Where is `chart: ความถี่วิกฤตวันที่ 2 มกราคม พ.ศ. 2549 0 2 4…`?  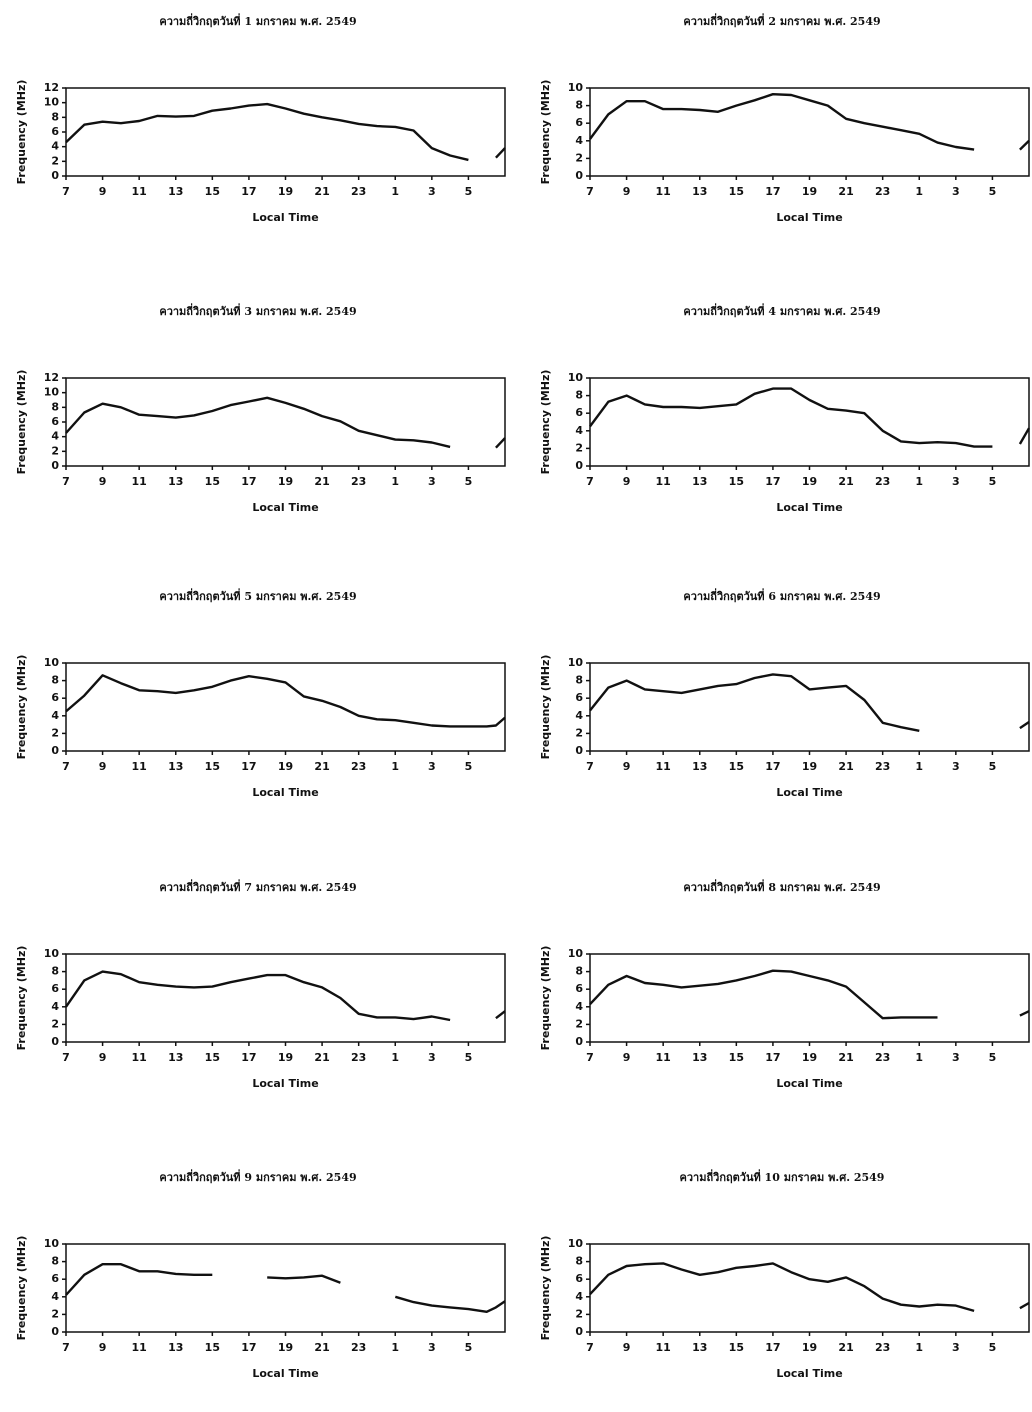
chart: ความถี่วิกฤตวันที่ 2 มกราคม พ.ศ. 2549 0 2 4… is located at coordinates (784, 118).